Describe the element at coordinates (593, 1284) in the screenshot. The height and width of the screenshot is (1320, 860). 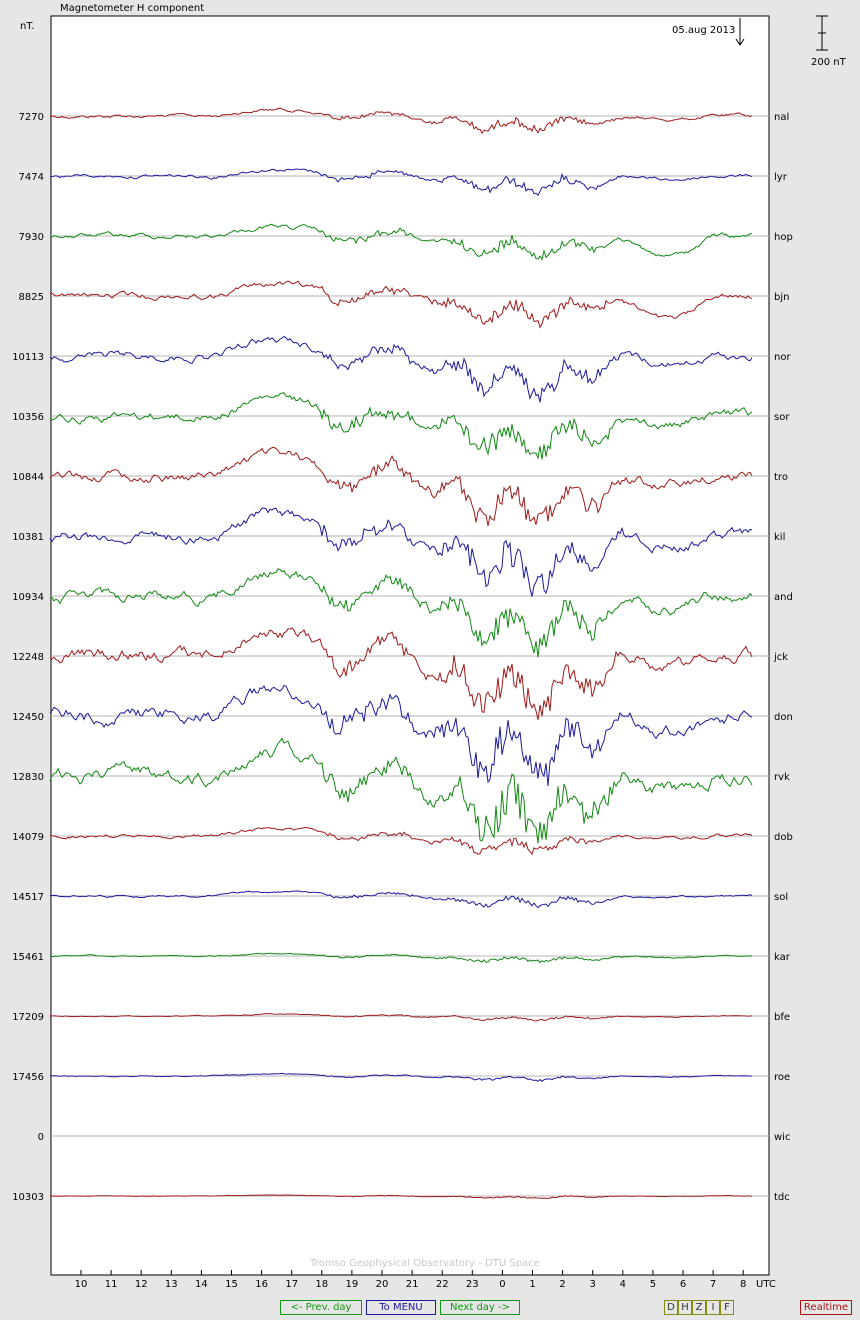
I see `x-tick-label-3: 3` at that location.